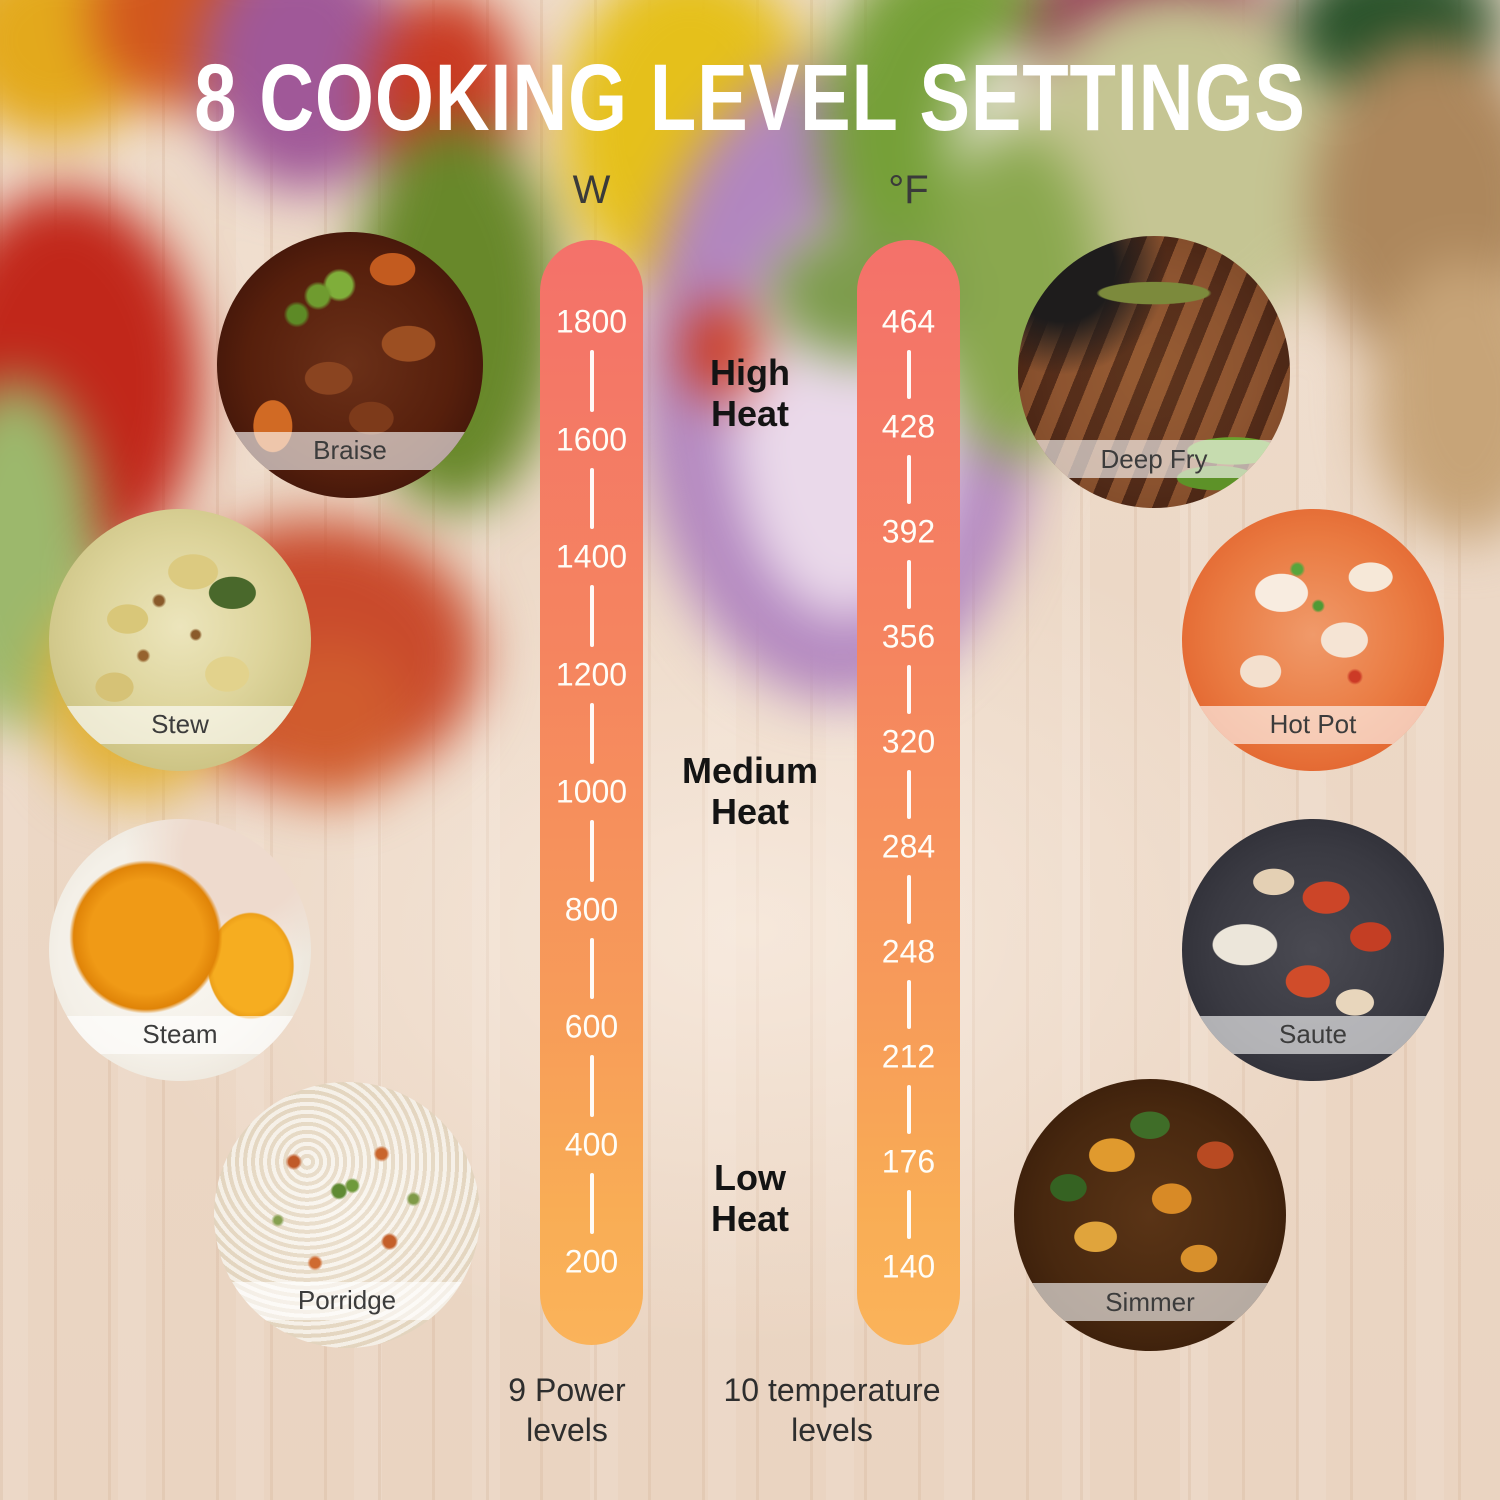 The height and width of the screenshot is (1500, 1500). What do you see at coordinates (908, 321) in the screenshot?
I see `scale-value: 464` at bounding box center [908, 321].